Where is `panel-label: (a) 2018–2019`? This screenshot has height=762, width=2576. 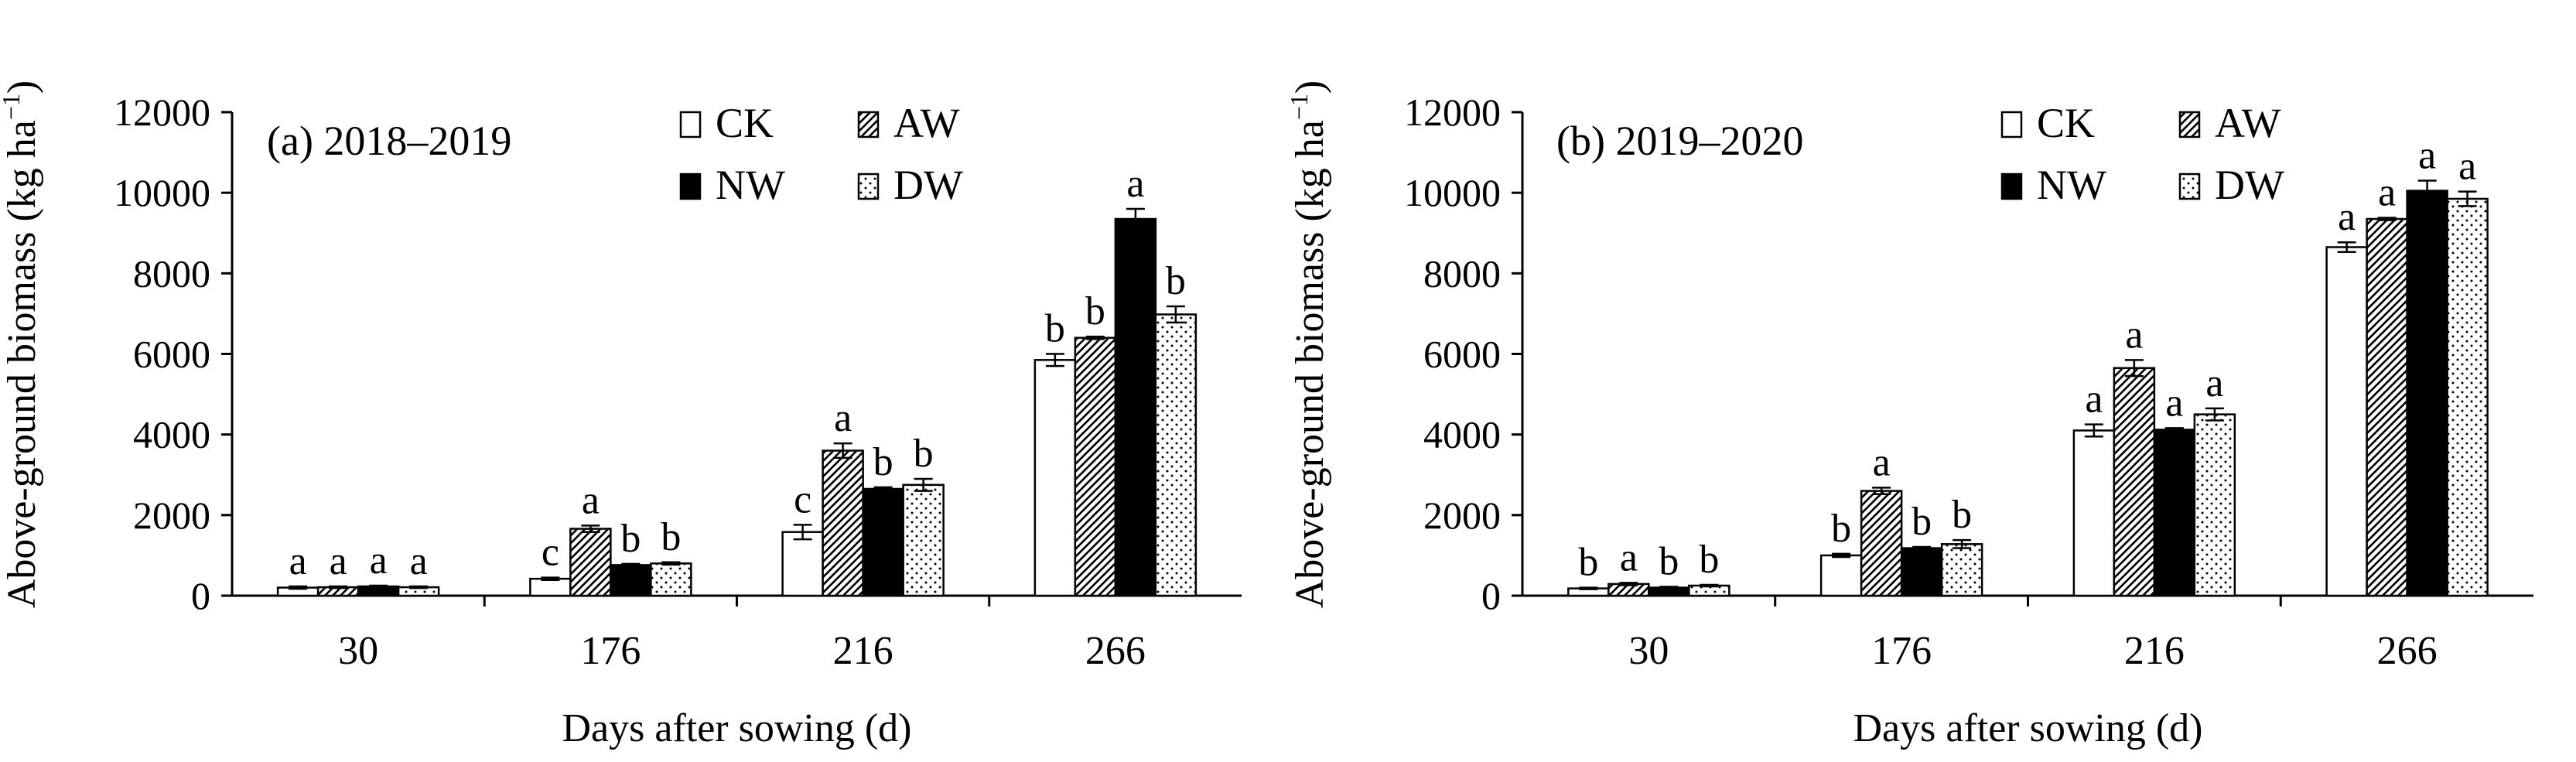 panel-label: (a) 2018–2019 is located at coordinates (389, 141).